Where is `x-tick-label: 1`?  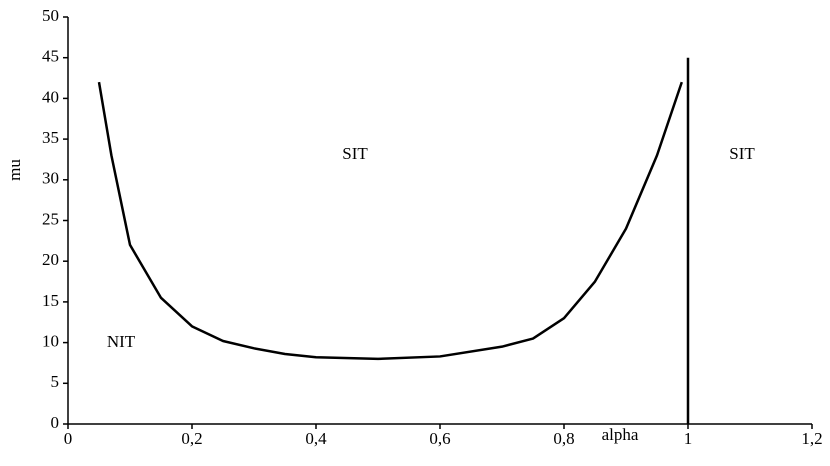 x-tick-label: 1 is located at coordinates (688, 438).